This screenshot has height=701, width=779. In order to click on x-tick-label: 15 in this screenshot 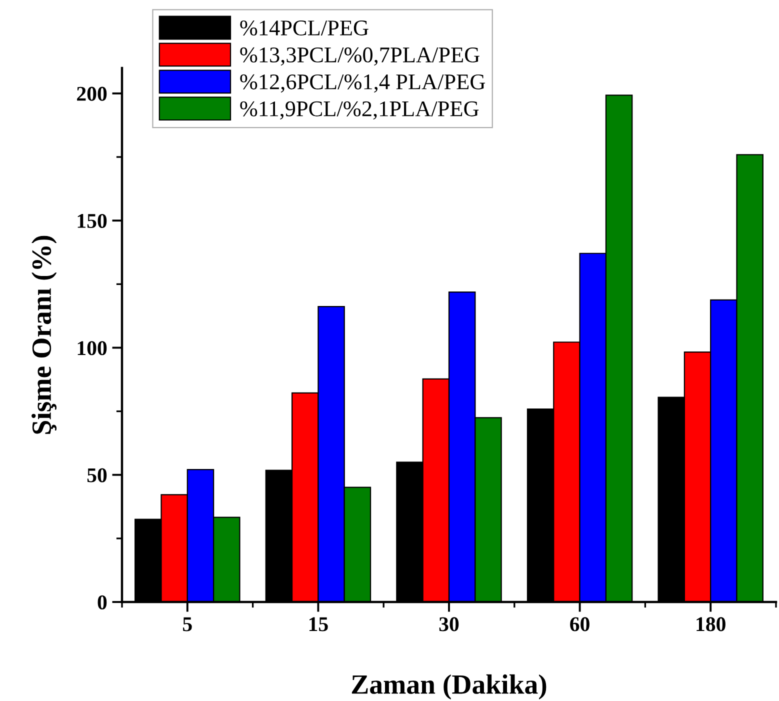, I will do `click(318, 624)`.